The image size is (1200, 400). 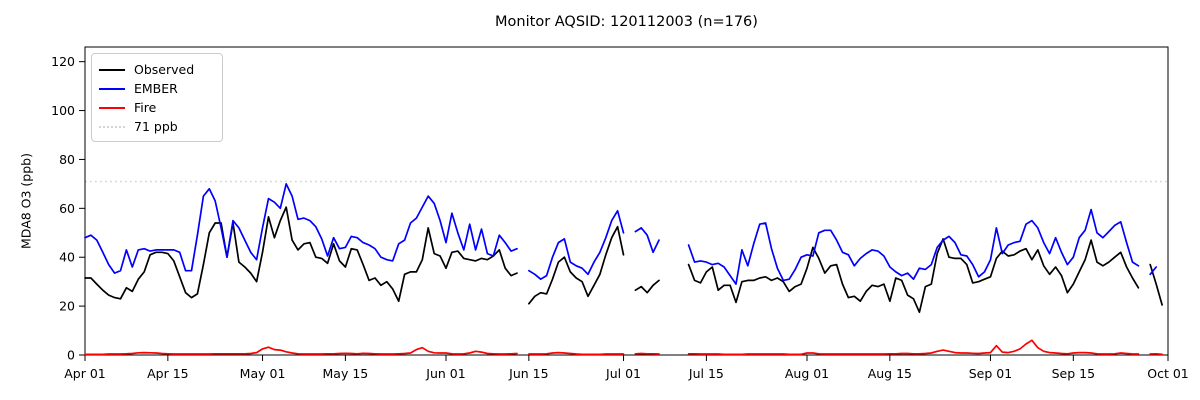 I want to click on y-tick-label: 0, so click(x=71, y=355).